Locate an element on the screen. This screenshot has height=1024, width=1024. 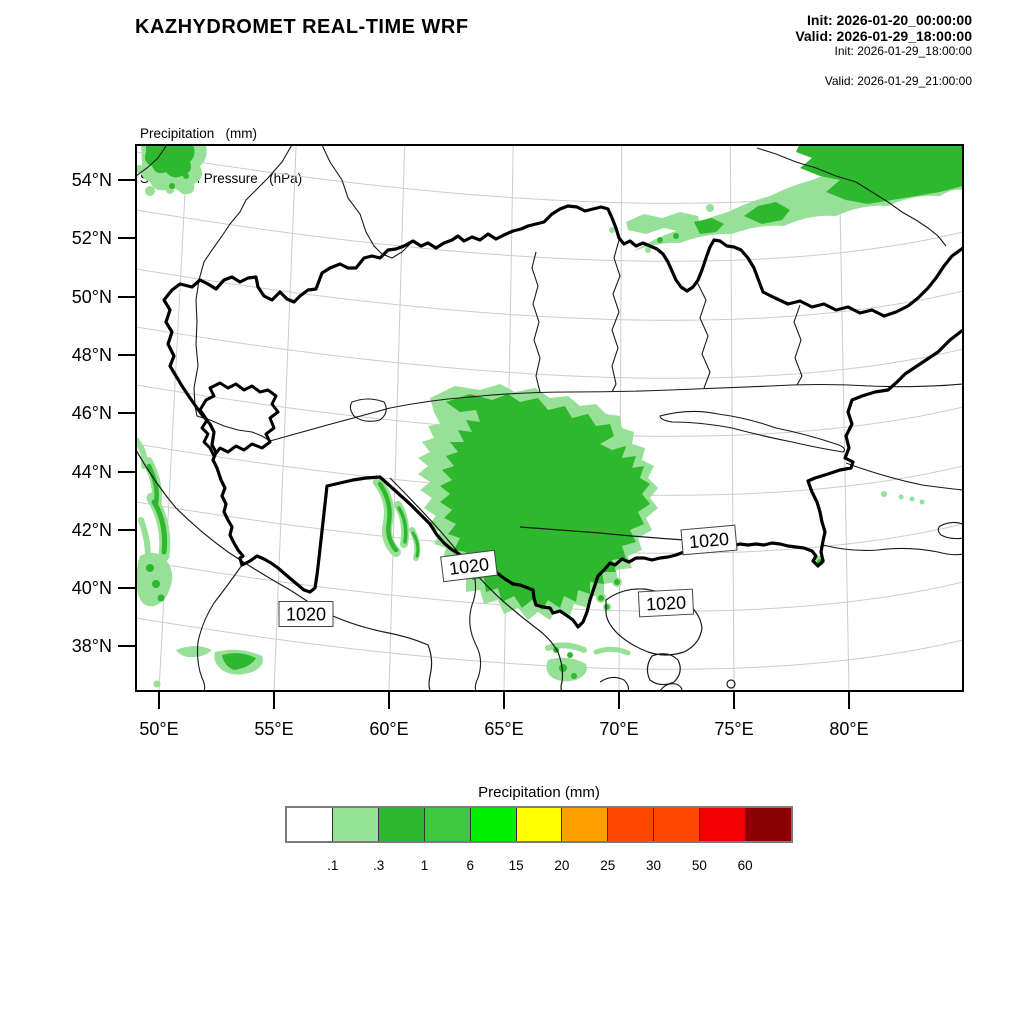
russia-admin-line-n is located at coordinates (366, 202).